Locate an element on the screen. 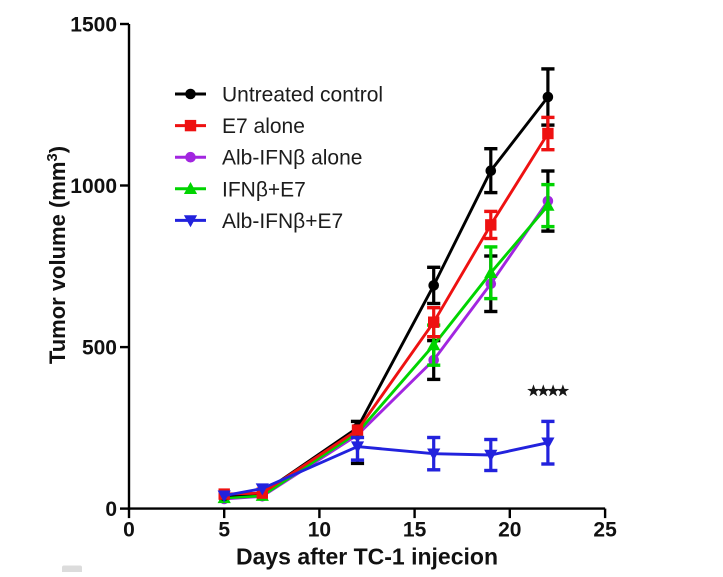  svg-text: 20 is located at coordinates (509, 530).